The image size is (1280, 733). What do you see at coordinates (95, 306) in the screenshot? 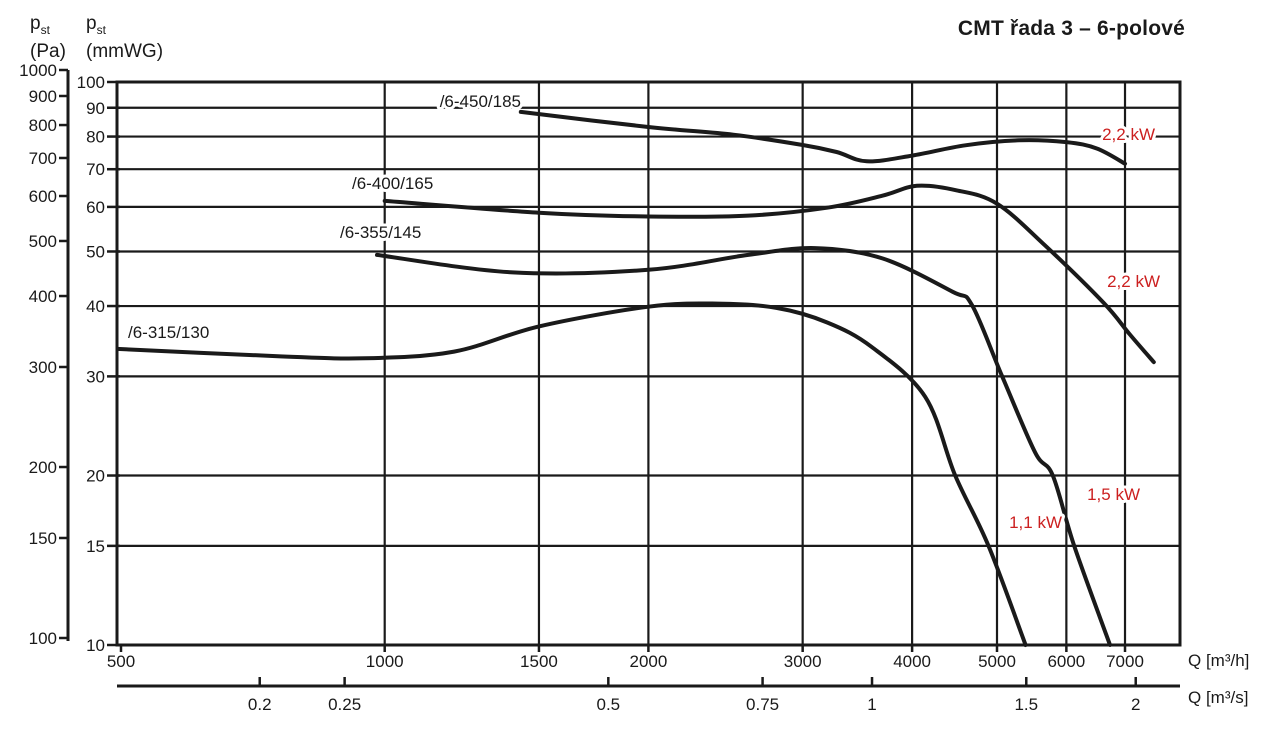
I see `mmwg-tick-label: 40` at bounding box center [95, 306].